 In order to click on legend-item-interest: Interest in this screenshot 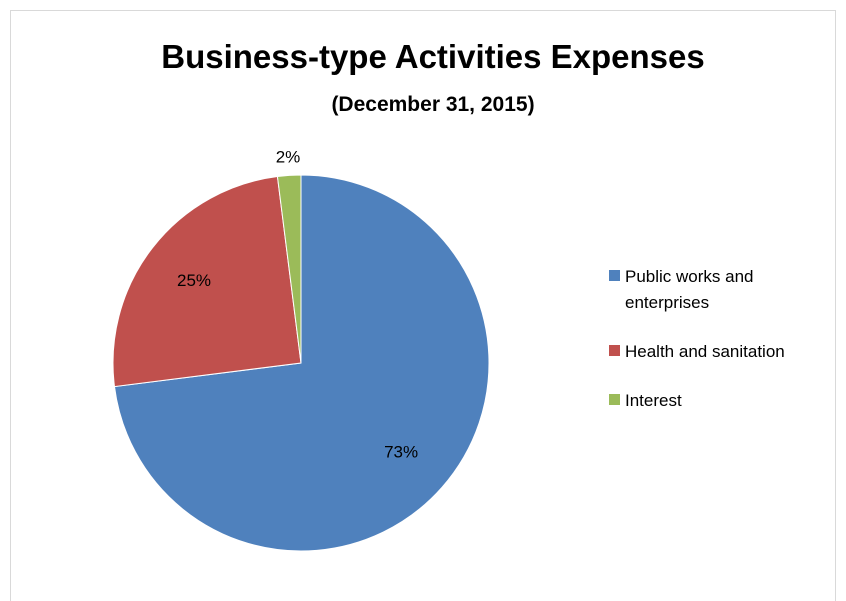, I will do `click(724, 401)`.